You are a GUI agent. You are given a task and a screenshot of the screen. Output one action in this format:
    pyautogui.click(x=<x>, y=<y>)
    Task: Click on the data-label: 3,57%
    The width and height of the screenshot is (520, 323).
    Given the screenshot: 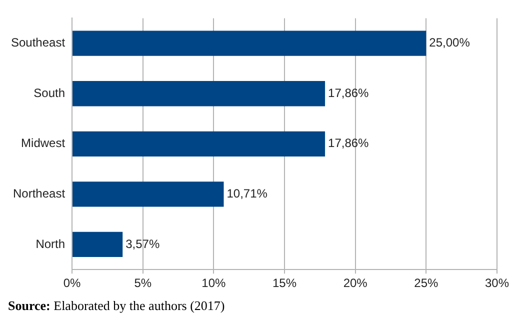 What is the action you would take?
    pyautogui.click(x=143, y=243)
    